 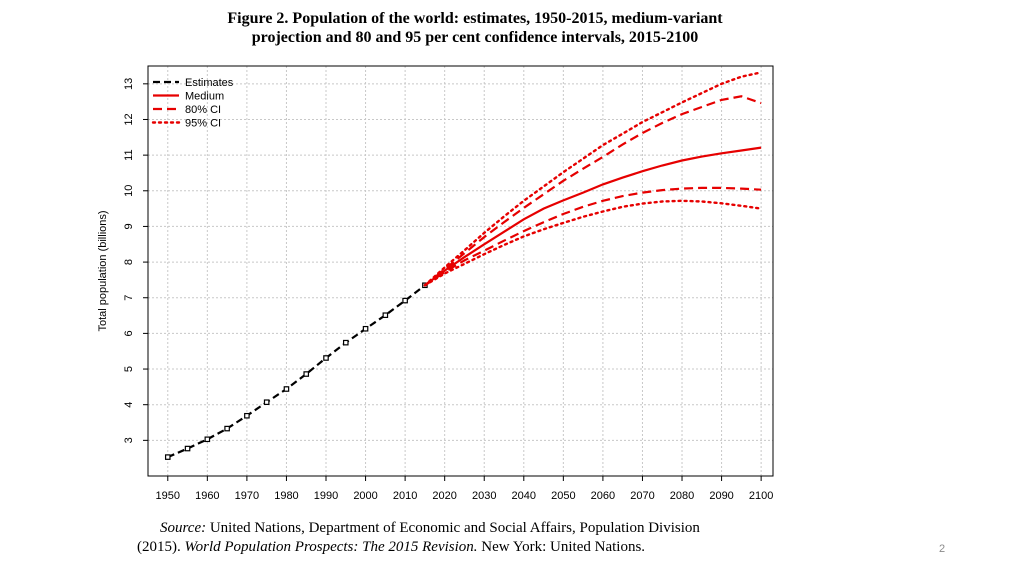 I want to click on source-publisher: New York: United Nations., so click(x=561, y=547).